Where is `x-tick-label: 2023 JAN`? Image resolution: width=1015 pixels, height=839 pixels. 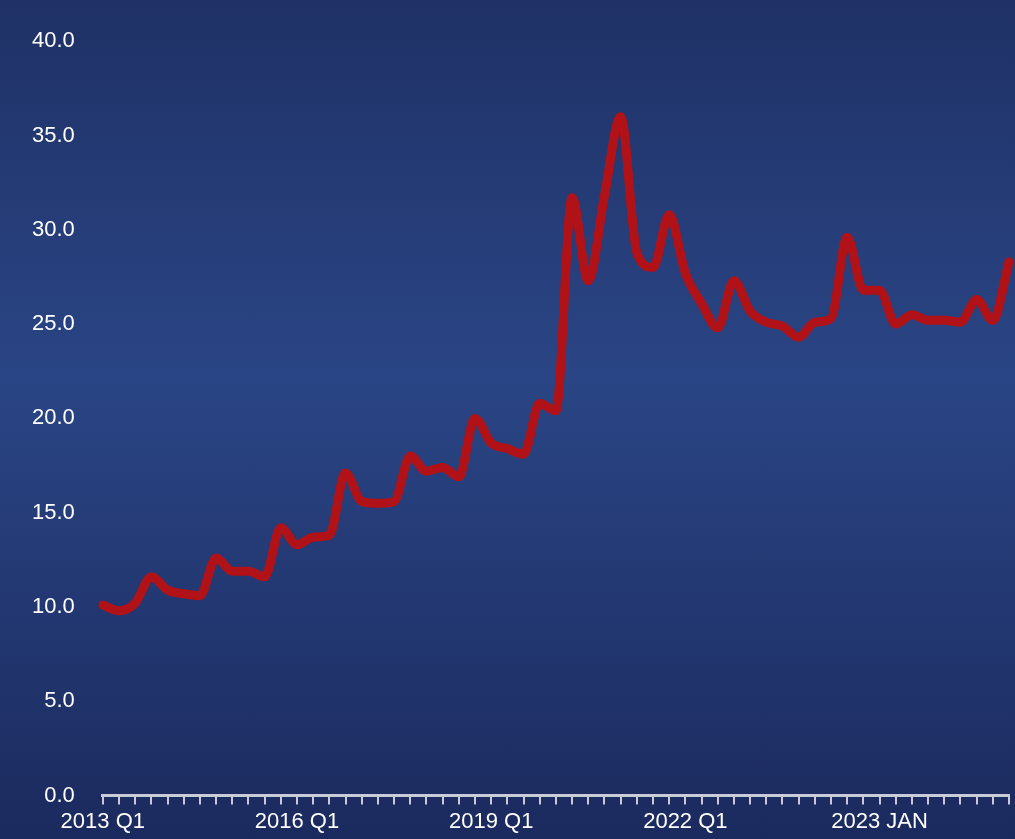
x-tick-label: 2023 JAN is located at coordinates (879, 820).